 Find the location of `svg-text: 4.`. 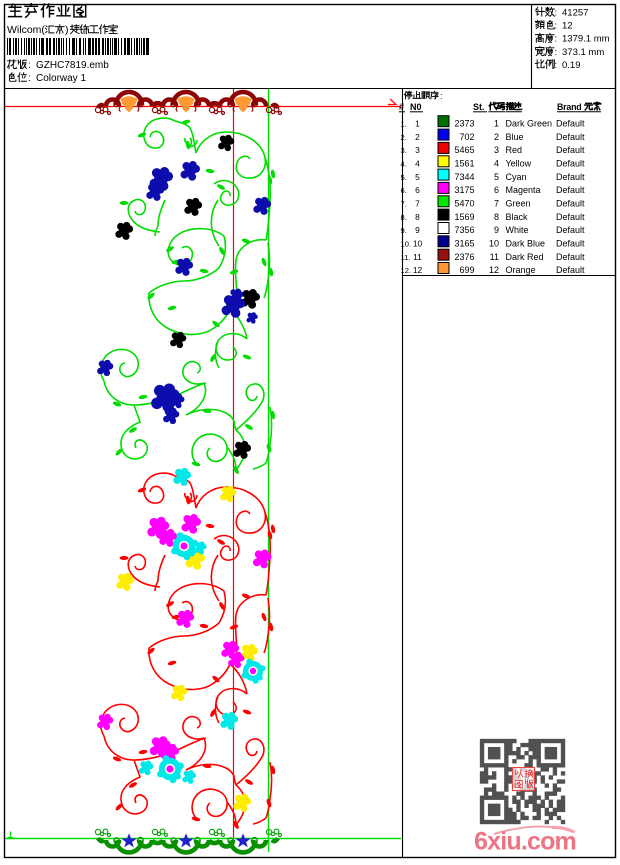

svg-text: 4. is located at coordinates (404, 163).